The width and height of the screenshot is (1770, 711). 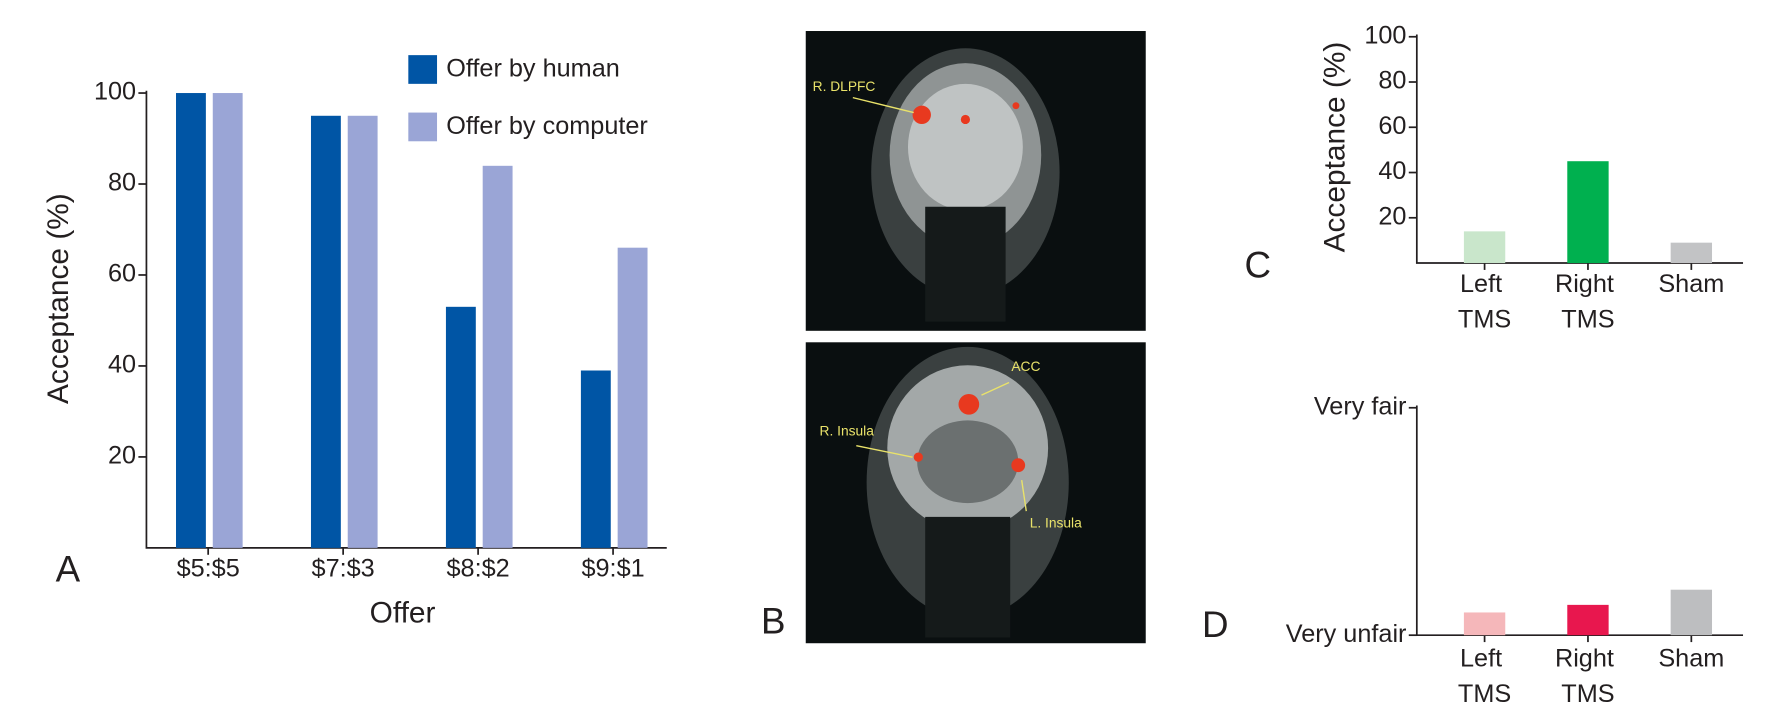 I want to click on brain-scan-bottom, so click(x=975, y=493).